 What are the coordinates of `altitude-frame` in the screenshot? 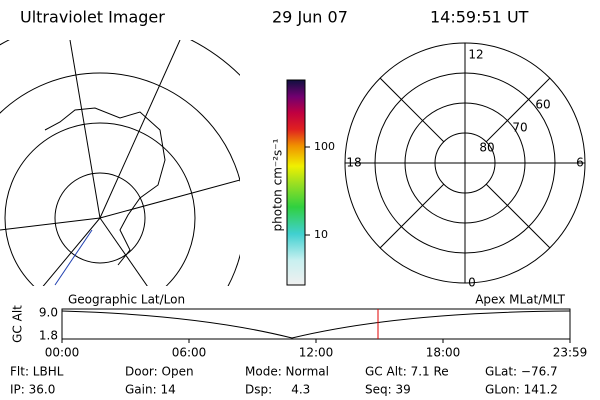 It's located at (316, 324).